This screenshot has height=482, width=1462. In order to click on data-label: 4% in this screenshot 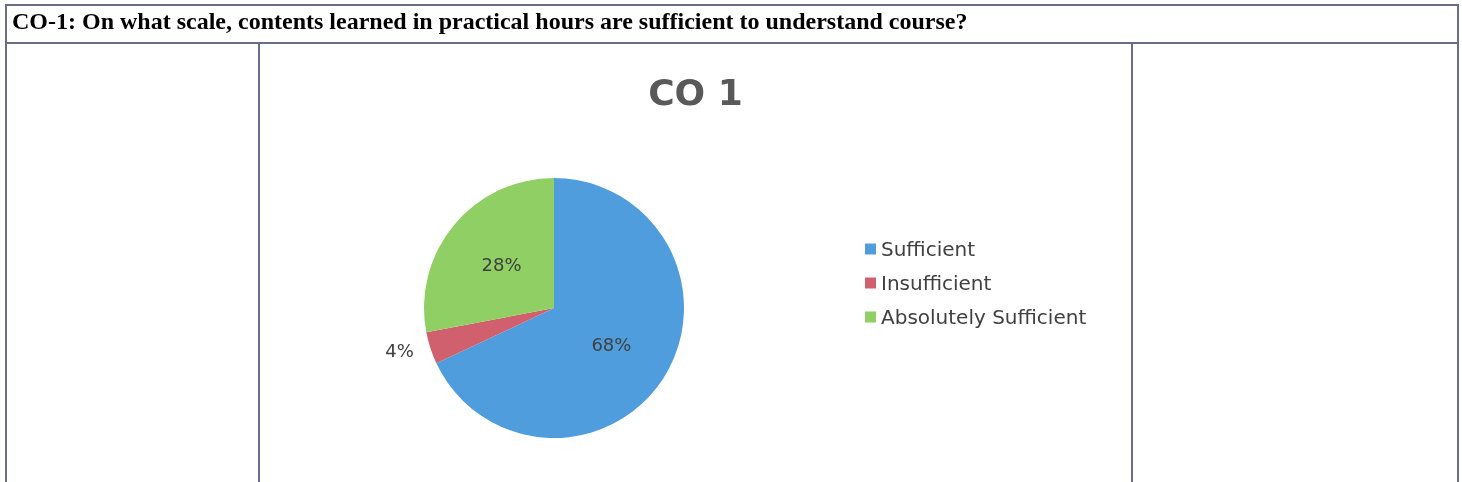, I will do `click(399, 351)`.